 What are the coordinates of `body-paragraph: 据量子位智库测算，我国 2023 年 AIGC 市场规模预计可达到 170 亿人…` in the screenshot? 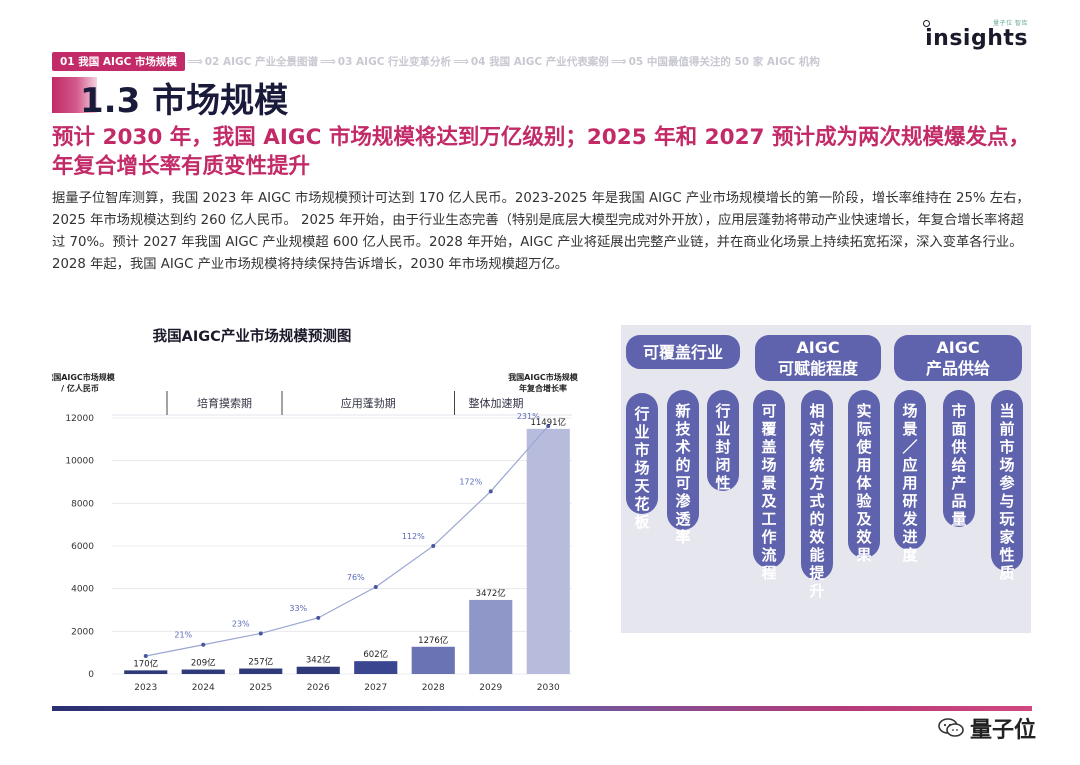 It's located at (541, 231).